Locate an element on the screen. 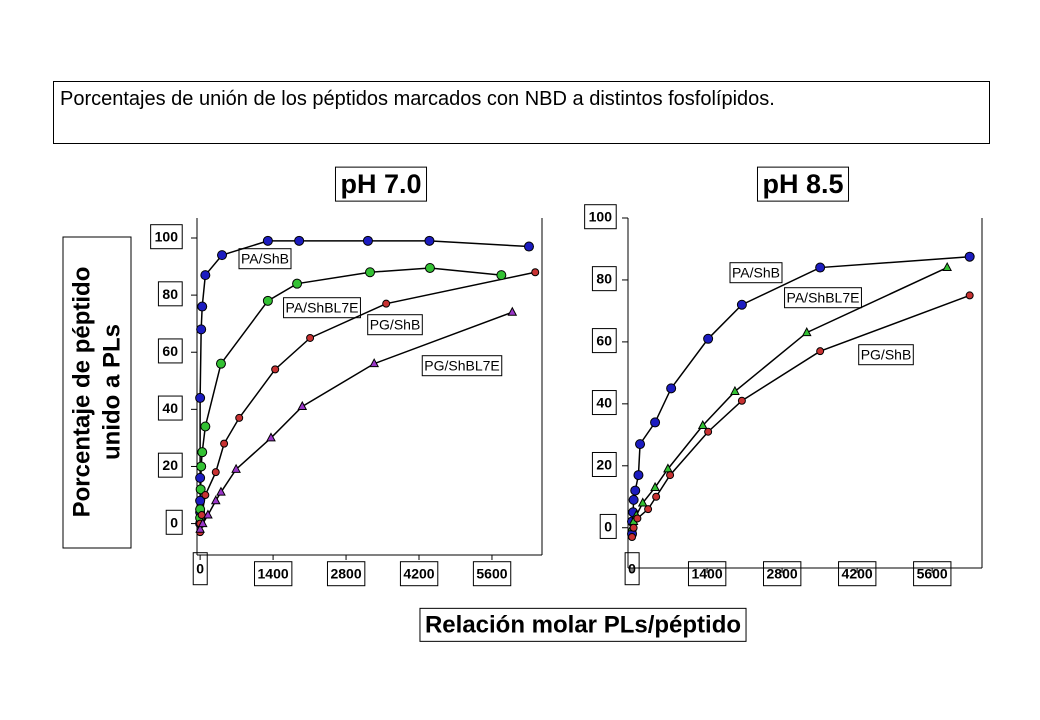 This screenshot has width=1040, height=720. y-tick-label: 0 is located at coordinates (174, 522).